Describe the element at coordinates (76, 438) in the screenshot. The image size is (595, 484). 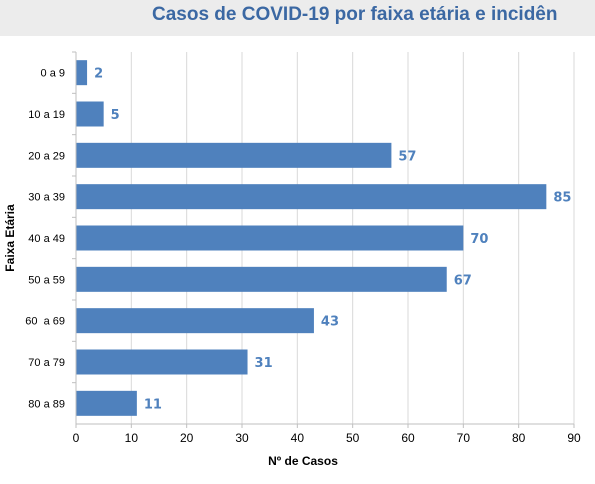
I see `x-tick-label: 0` at that location.